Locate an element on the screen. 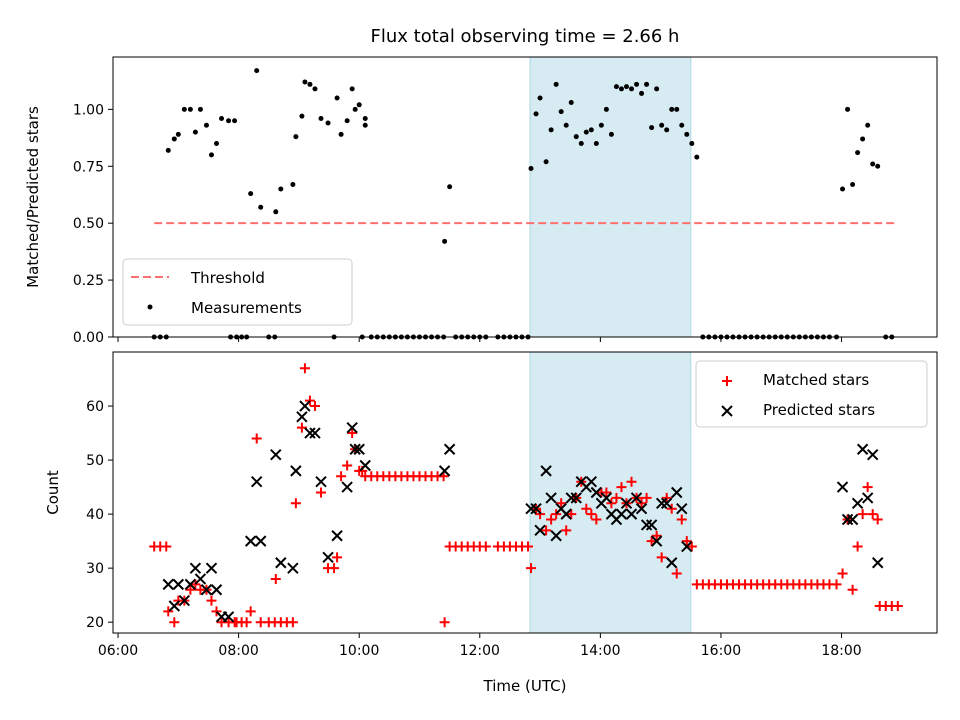 The image size is (960, 720). y-tick-label: 0.50 is located at coordinates (88, 224).